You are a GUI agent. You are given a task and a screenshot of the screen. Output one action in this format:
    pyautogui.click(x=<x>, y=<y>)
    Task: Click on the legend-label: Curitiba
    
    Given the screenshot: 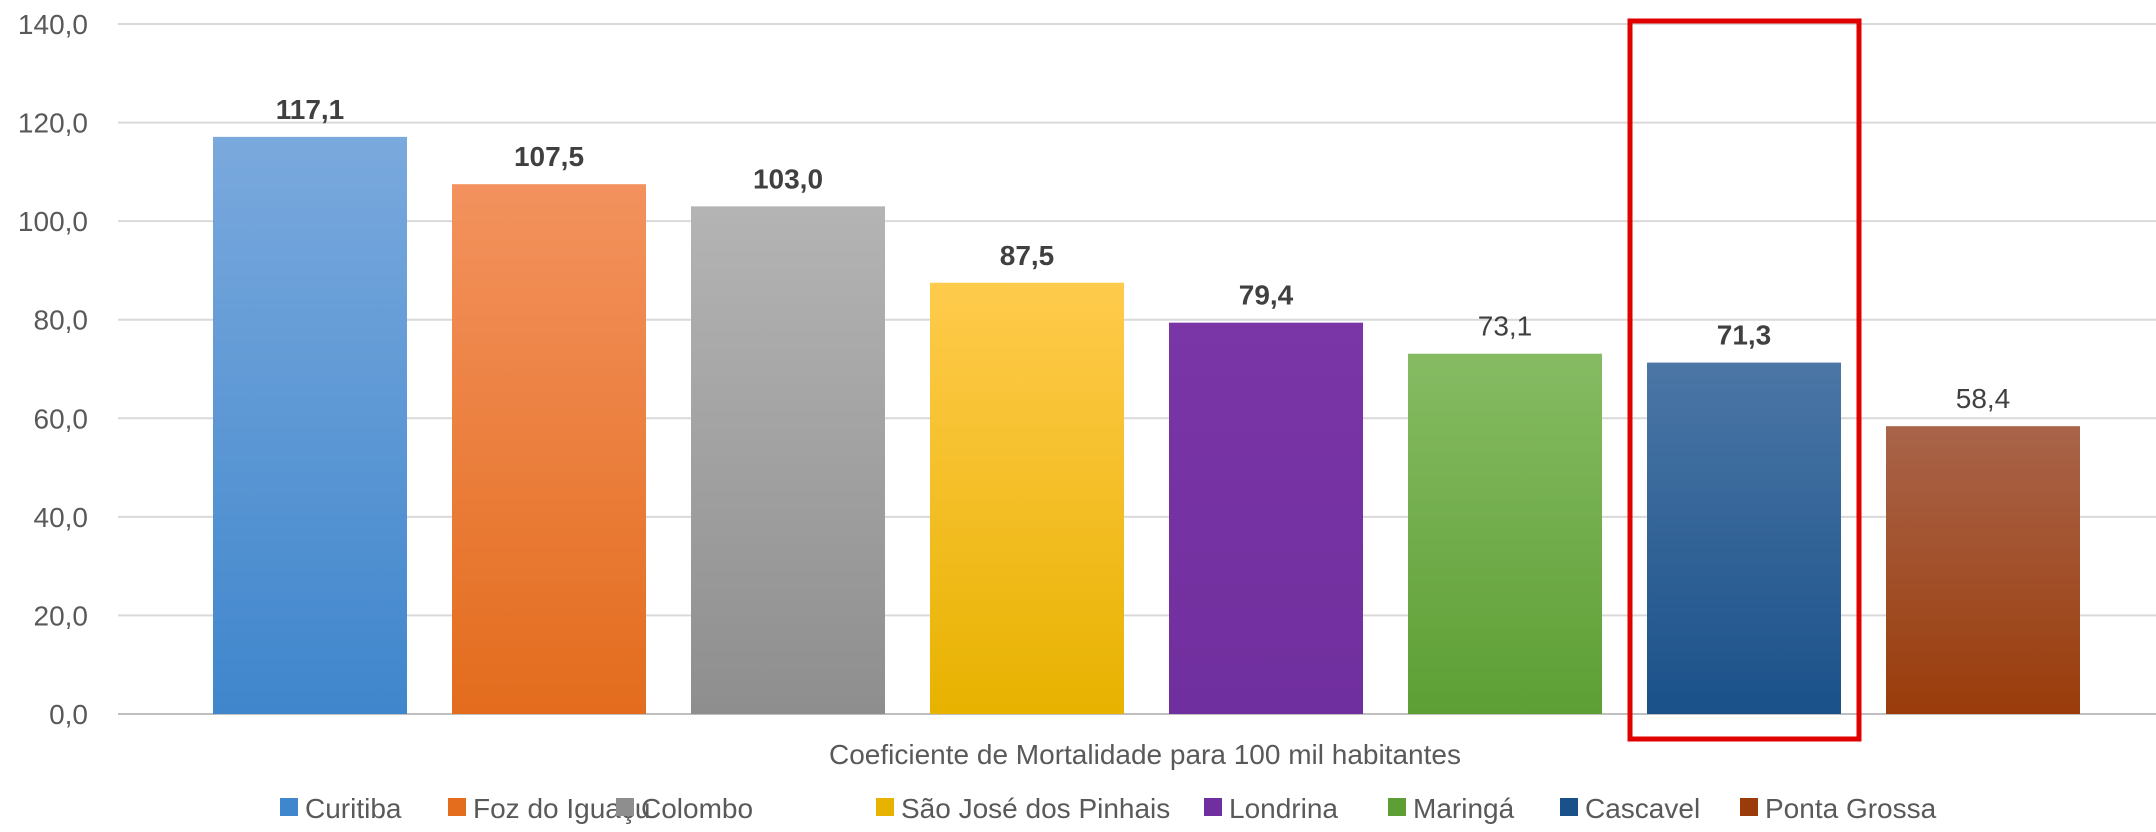 What is the action you would take?
    pyautogui.click(x=353, y=808)
    